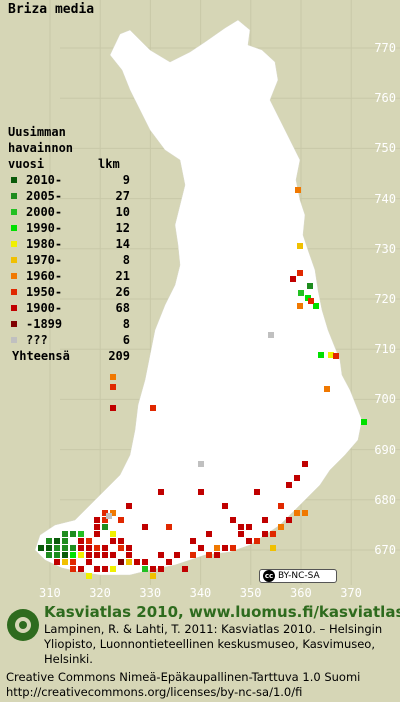 The image size is (400, 702). Describe the element at coordinates (69, 340) in the screenshot. I see `legend-row: ??? 6` at that location.